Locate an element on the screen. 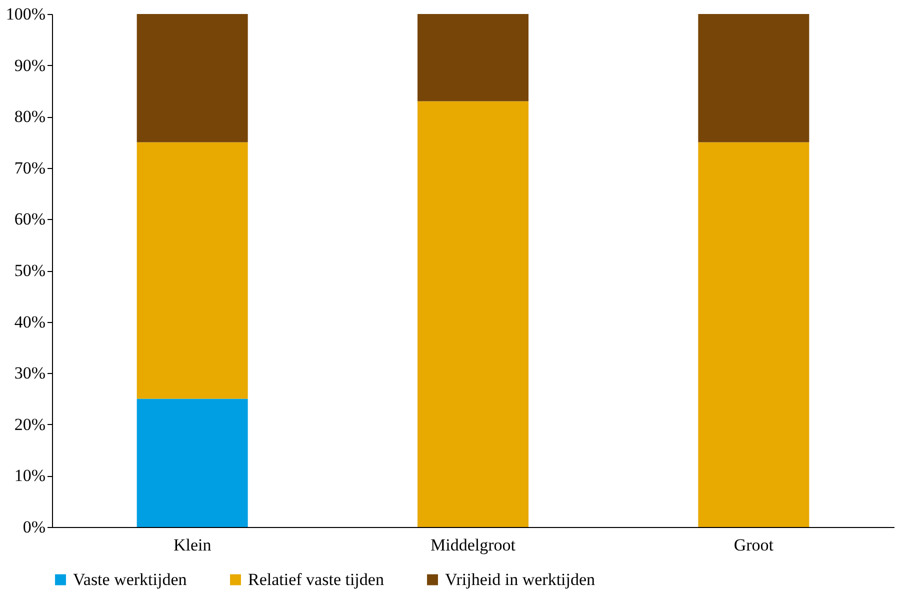  y-tick-label: 0% is located at coordinates (34, 527).